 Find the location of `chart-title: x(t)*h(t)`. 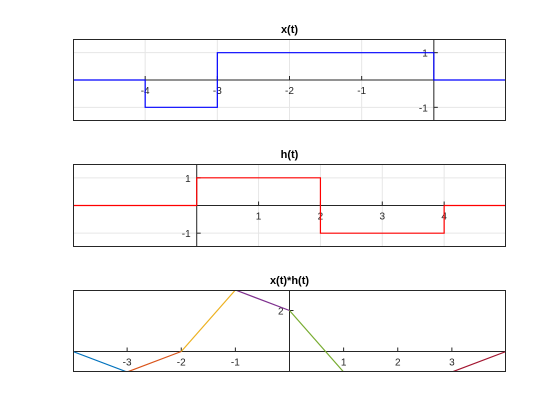

chart-title: x(t)*h(t) is located at coordinates (289, 281).